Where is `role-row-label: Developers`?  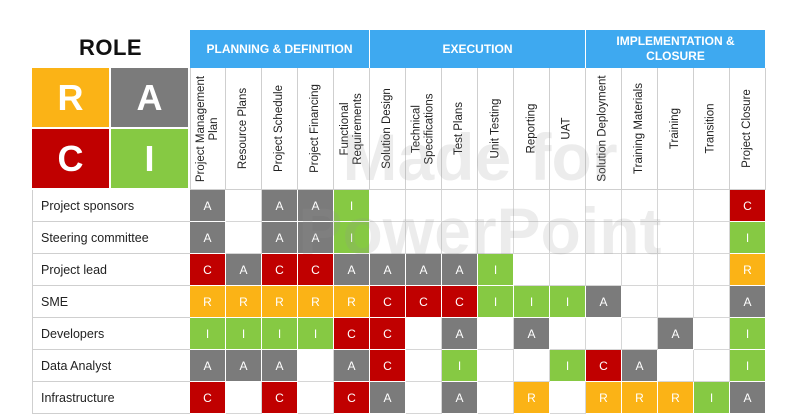
role-row-label: Developers is located at coordinates (111, 334).